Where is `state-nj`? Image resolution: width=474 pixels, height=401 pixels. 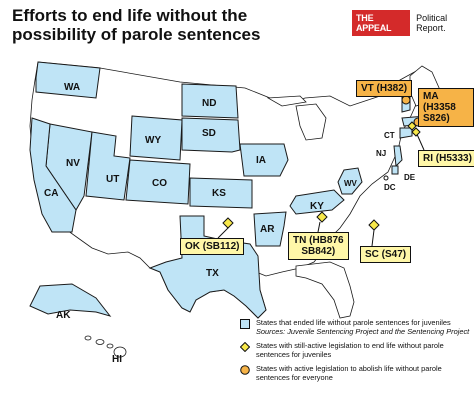 state-nj is located at coordinates (398, 156).